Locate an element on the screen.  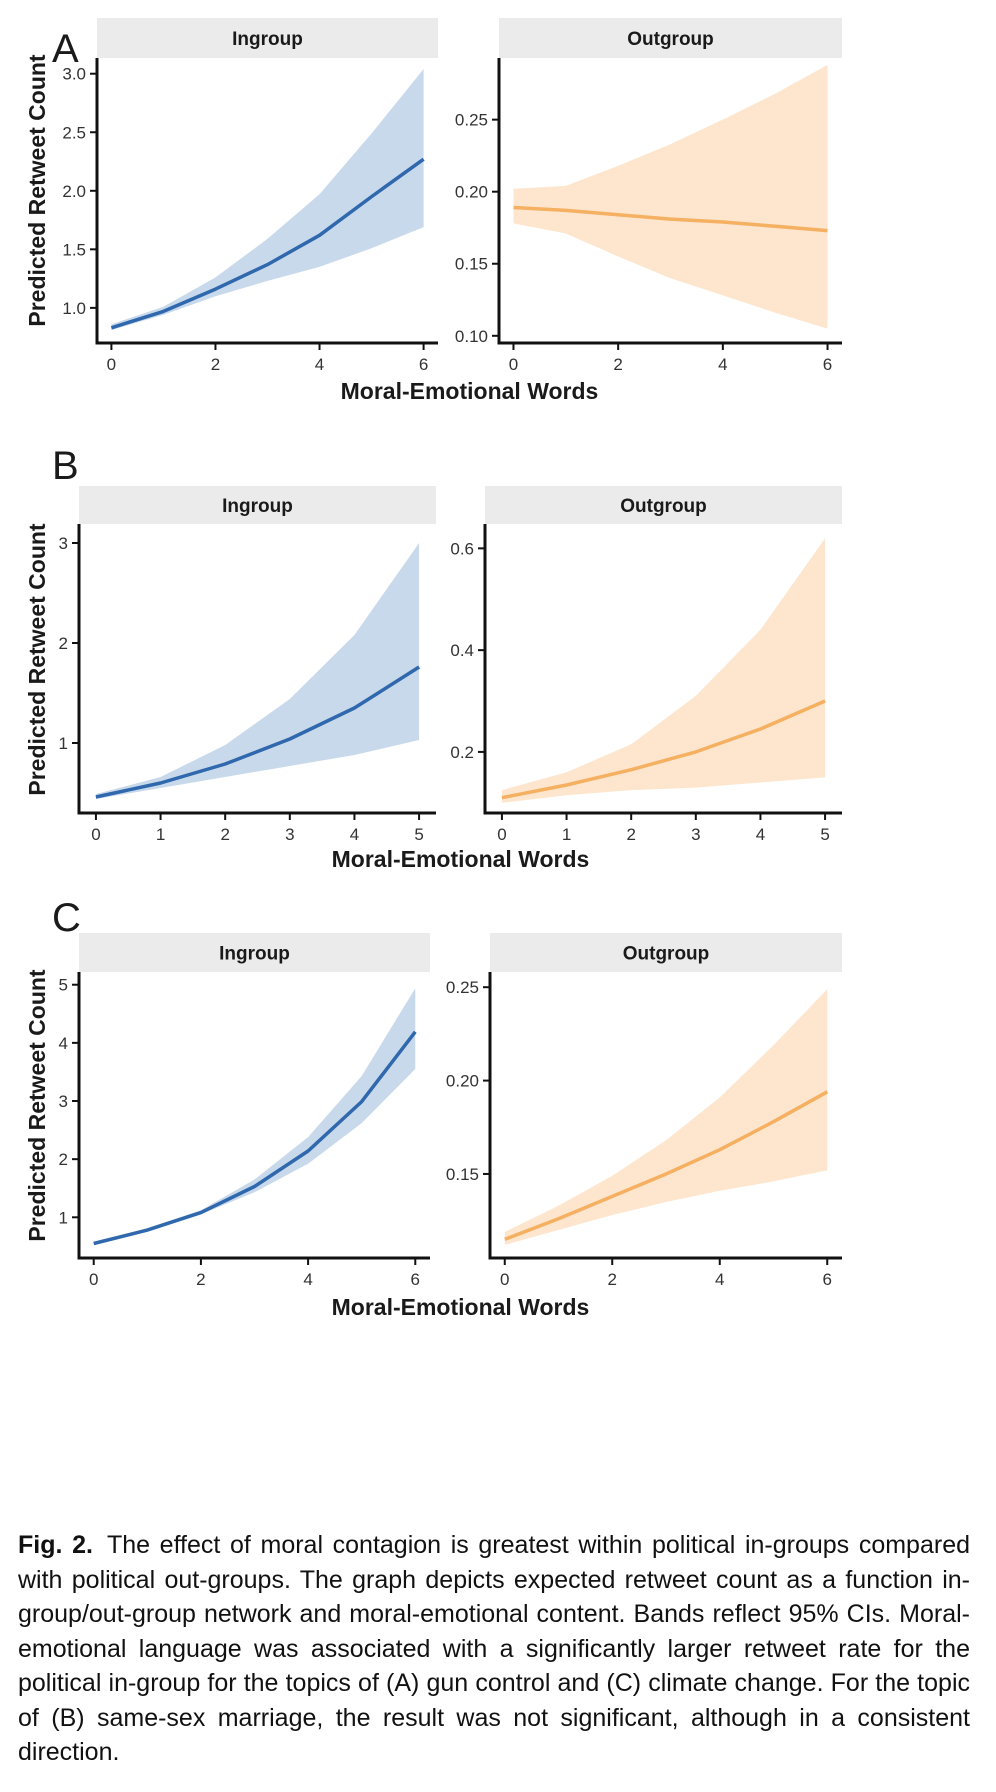
panel-a-ingroup: Ingroup 0 2 4 6 1.0 1.5 2.0 2.5 3.0 is located at coordinates (250, 196).